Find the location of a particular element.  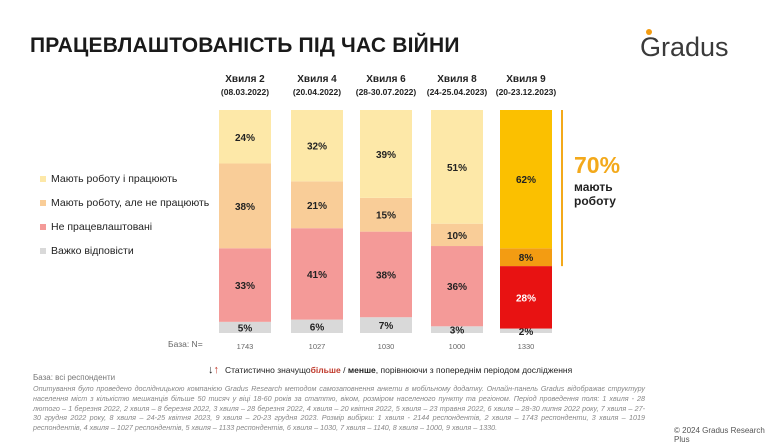

bar-value-label: 33% is located at coordinates (245, 286).